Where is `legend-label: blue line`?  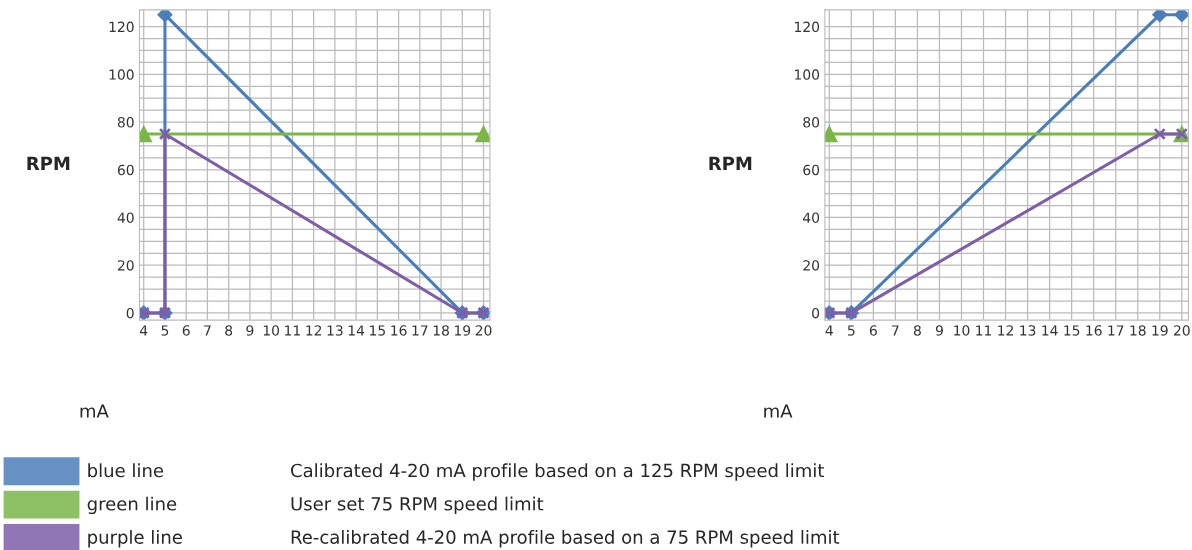
legend-label: blue line is located at coordinates (126, 470).